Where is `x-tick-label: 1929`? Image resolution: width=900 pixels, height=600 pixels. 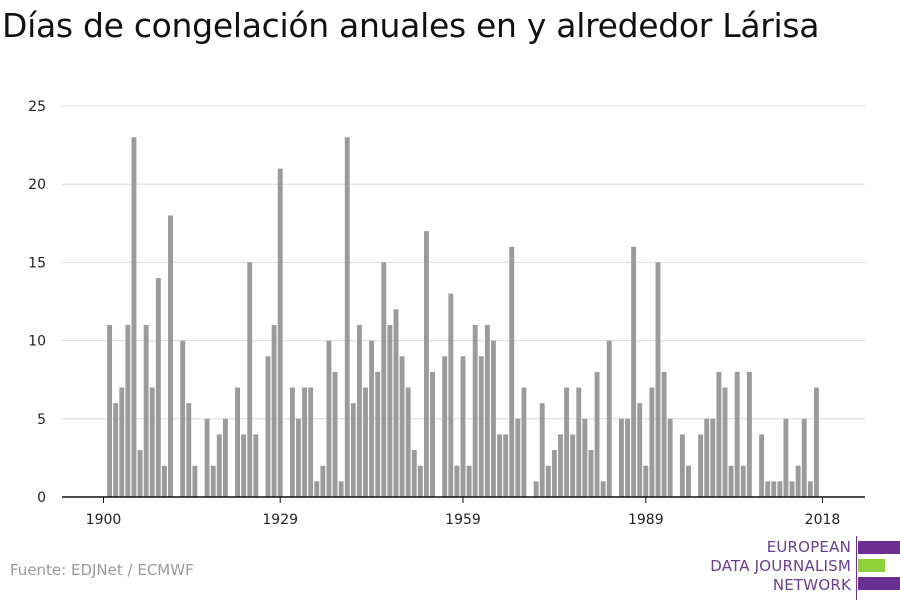 x-tick-label: 1929 is located at coordinates (280, 520).